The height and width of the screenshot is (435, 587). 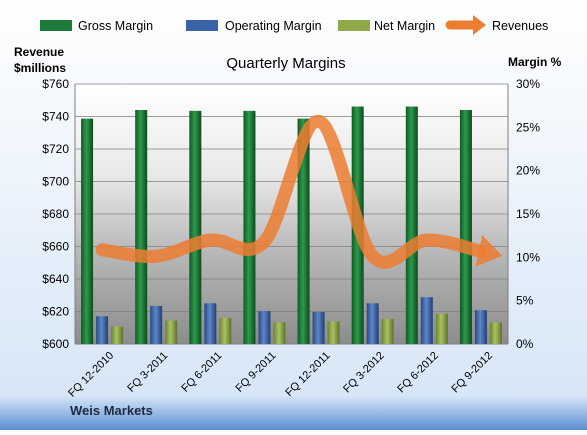 I want to click on left-axis-label-line2: $millions, so click(x=40, y=68).